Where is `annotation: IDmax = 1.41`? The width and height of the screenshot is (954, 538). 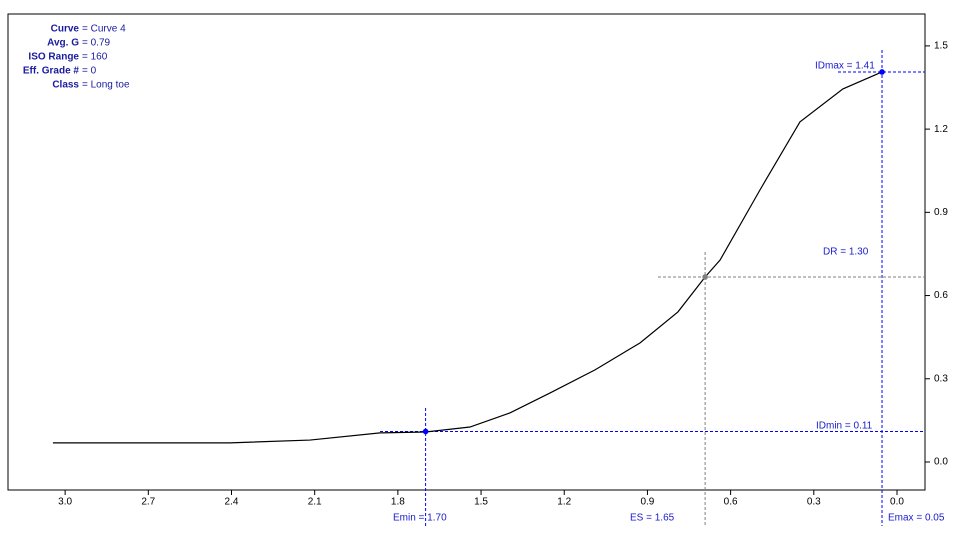
annotation: IDmax = 1.41 is located at coordinates (845, 66).